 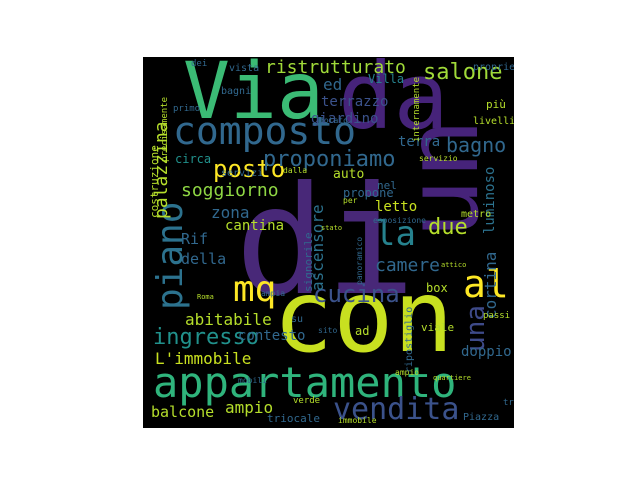 What do you see at coordinates (438, 327) in the screenshot?
I see `cloud-word: viale` at bounding box center [438, 327].